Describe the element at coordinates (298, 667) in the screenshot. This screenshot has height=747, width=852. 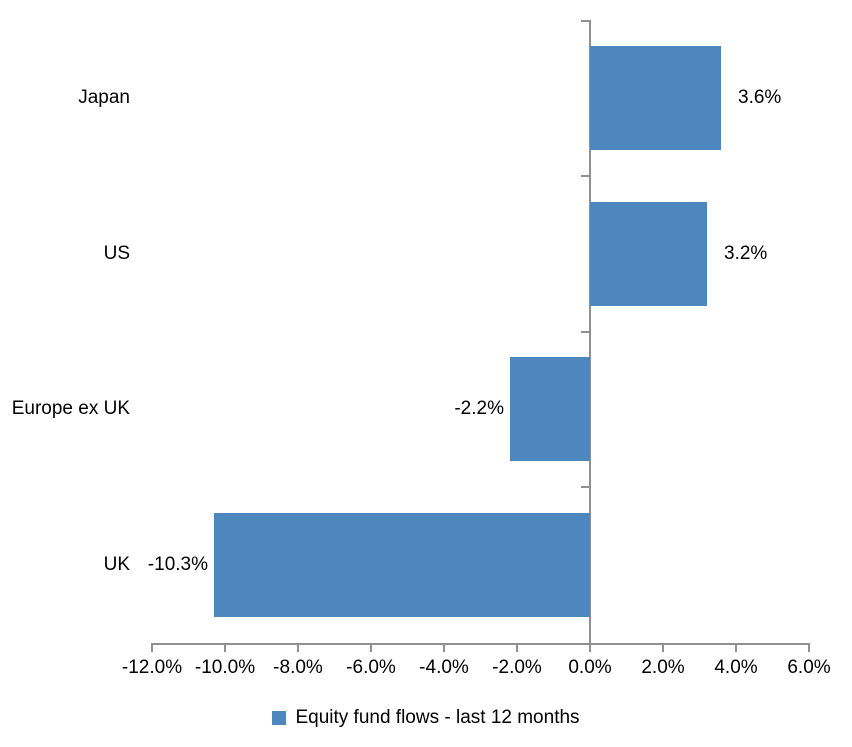
I see `x-axis-tick-label: -8.0%` at that location.